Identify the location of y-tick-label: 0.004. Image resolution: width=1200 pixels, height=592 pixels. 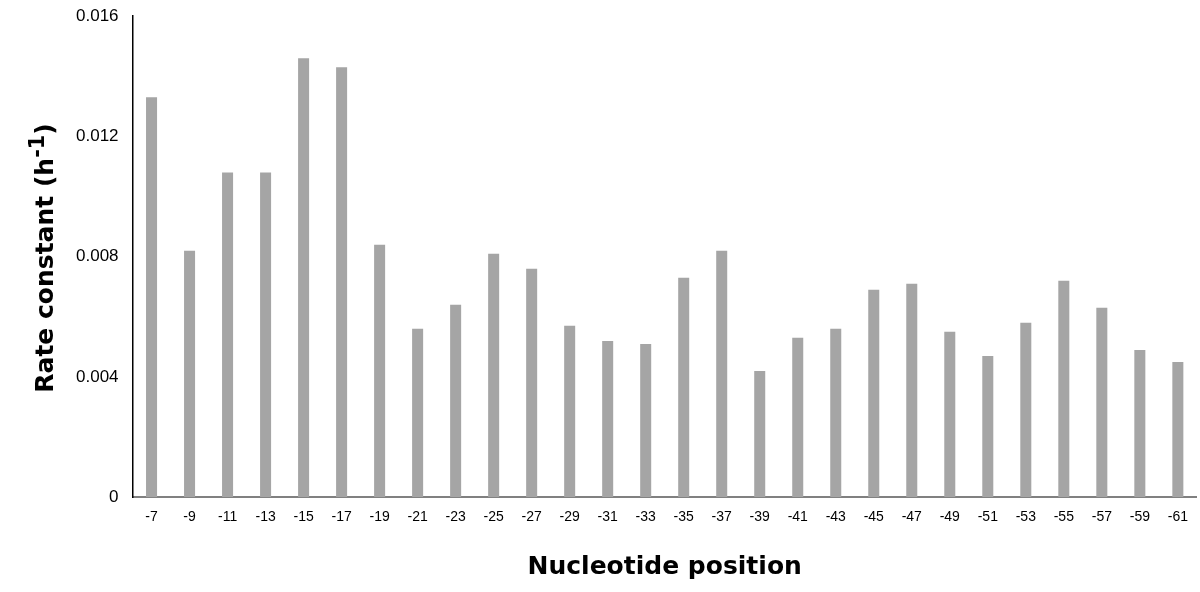
(97, 376).